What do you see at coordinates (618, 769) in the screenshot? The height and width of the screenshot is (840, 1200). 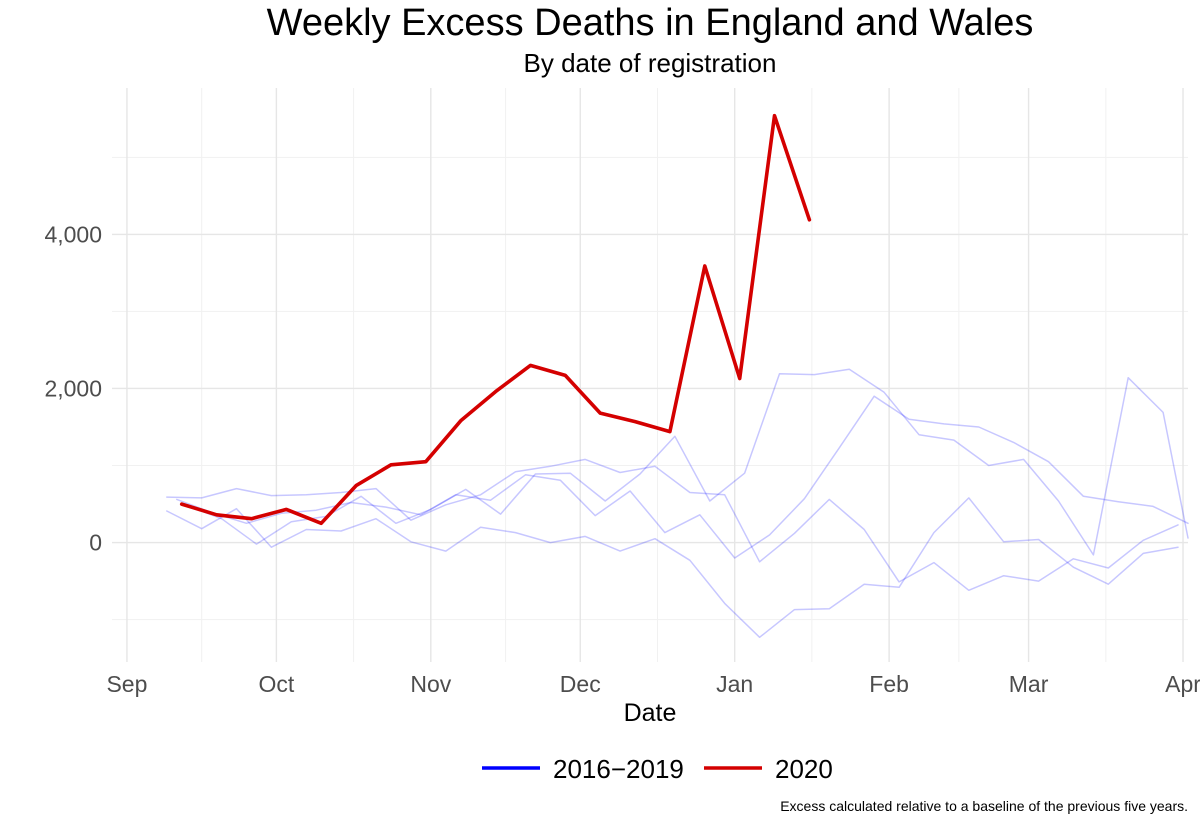 I see `legend-label-2016-2019: 2016−2019` at bounding box center [618, 769].